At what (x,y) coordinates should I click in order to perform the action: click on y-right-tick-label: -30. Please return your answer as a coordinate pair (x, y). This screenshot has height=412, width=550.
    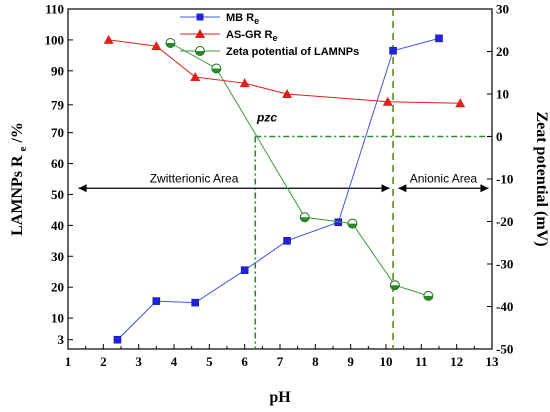
    Looking at the image, I should click on (504, 264).